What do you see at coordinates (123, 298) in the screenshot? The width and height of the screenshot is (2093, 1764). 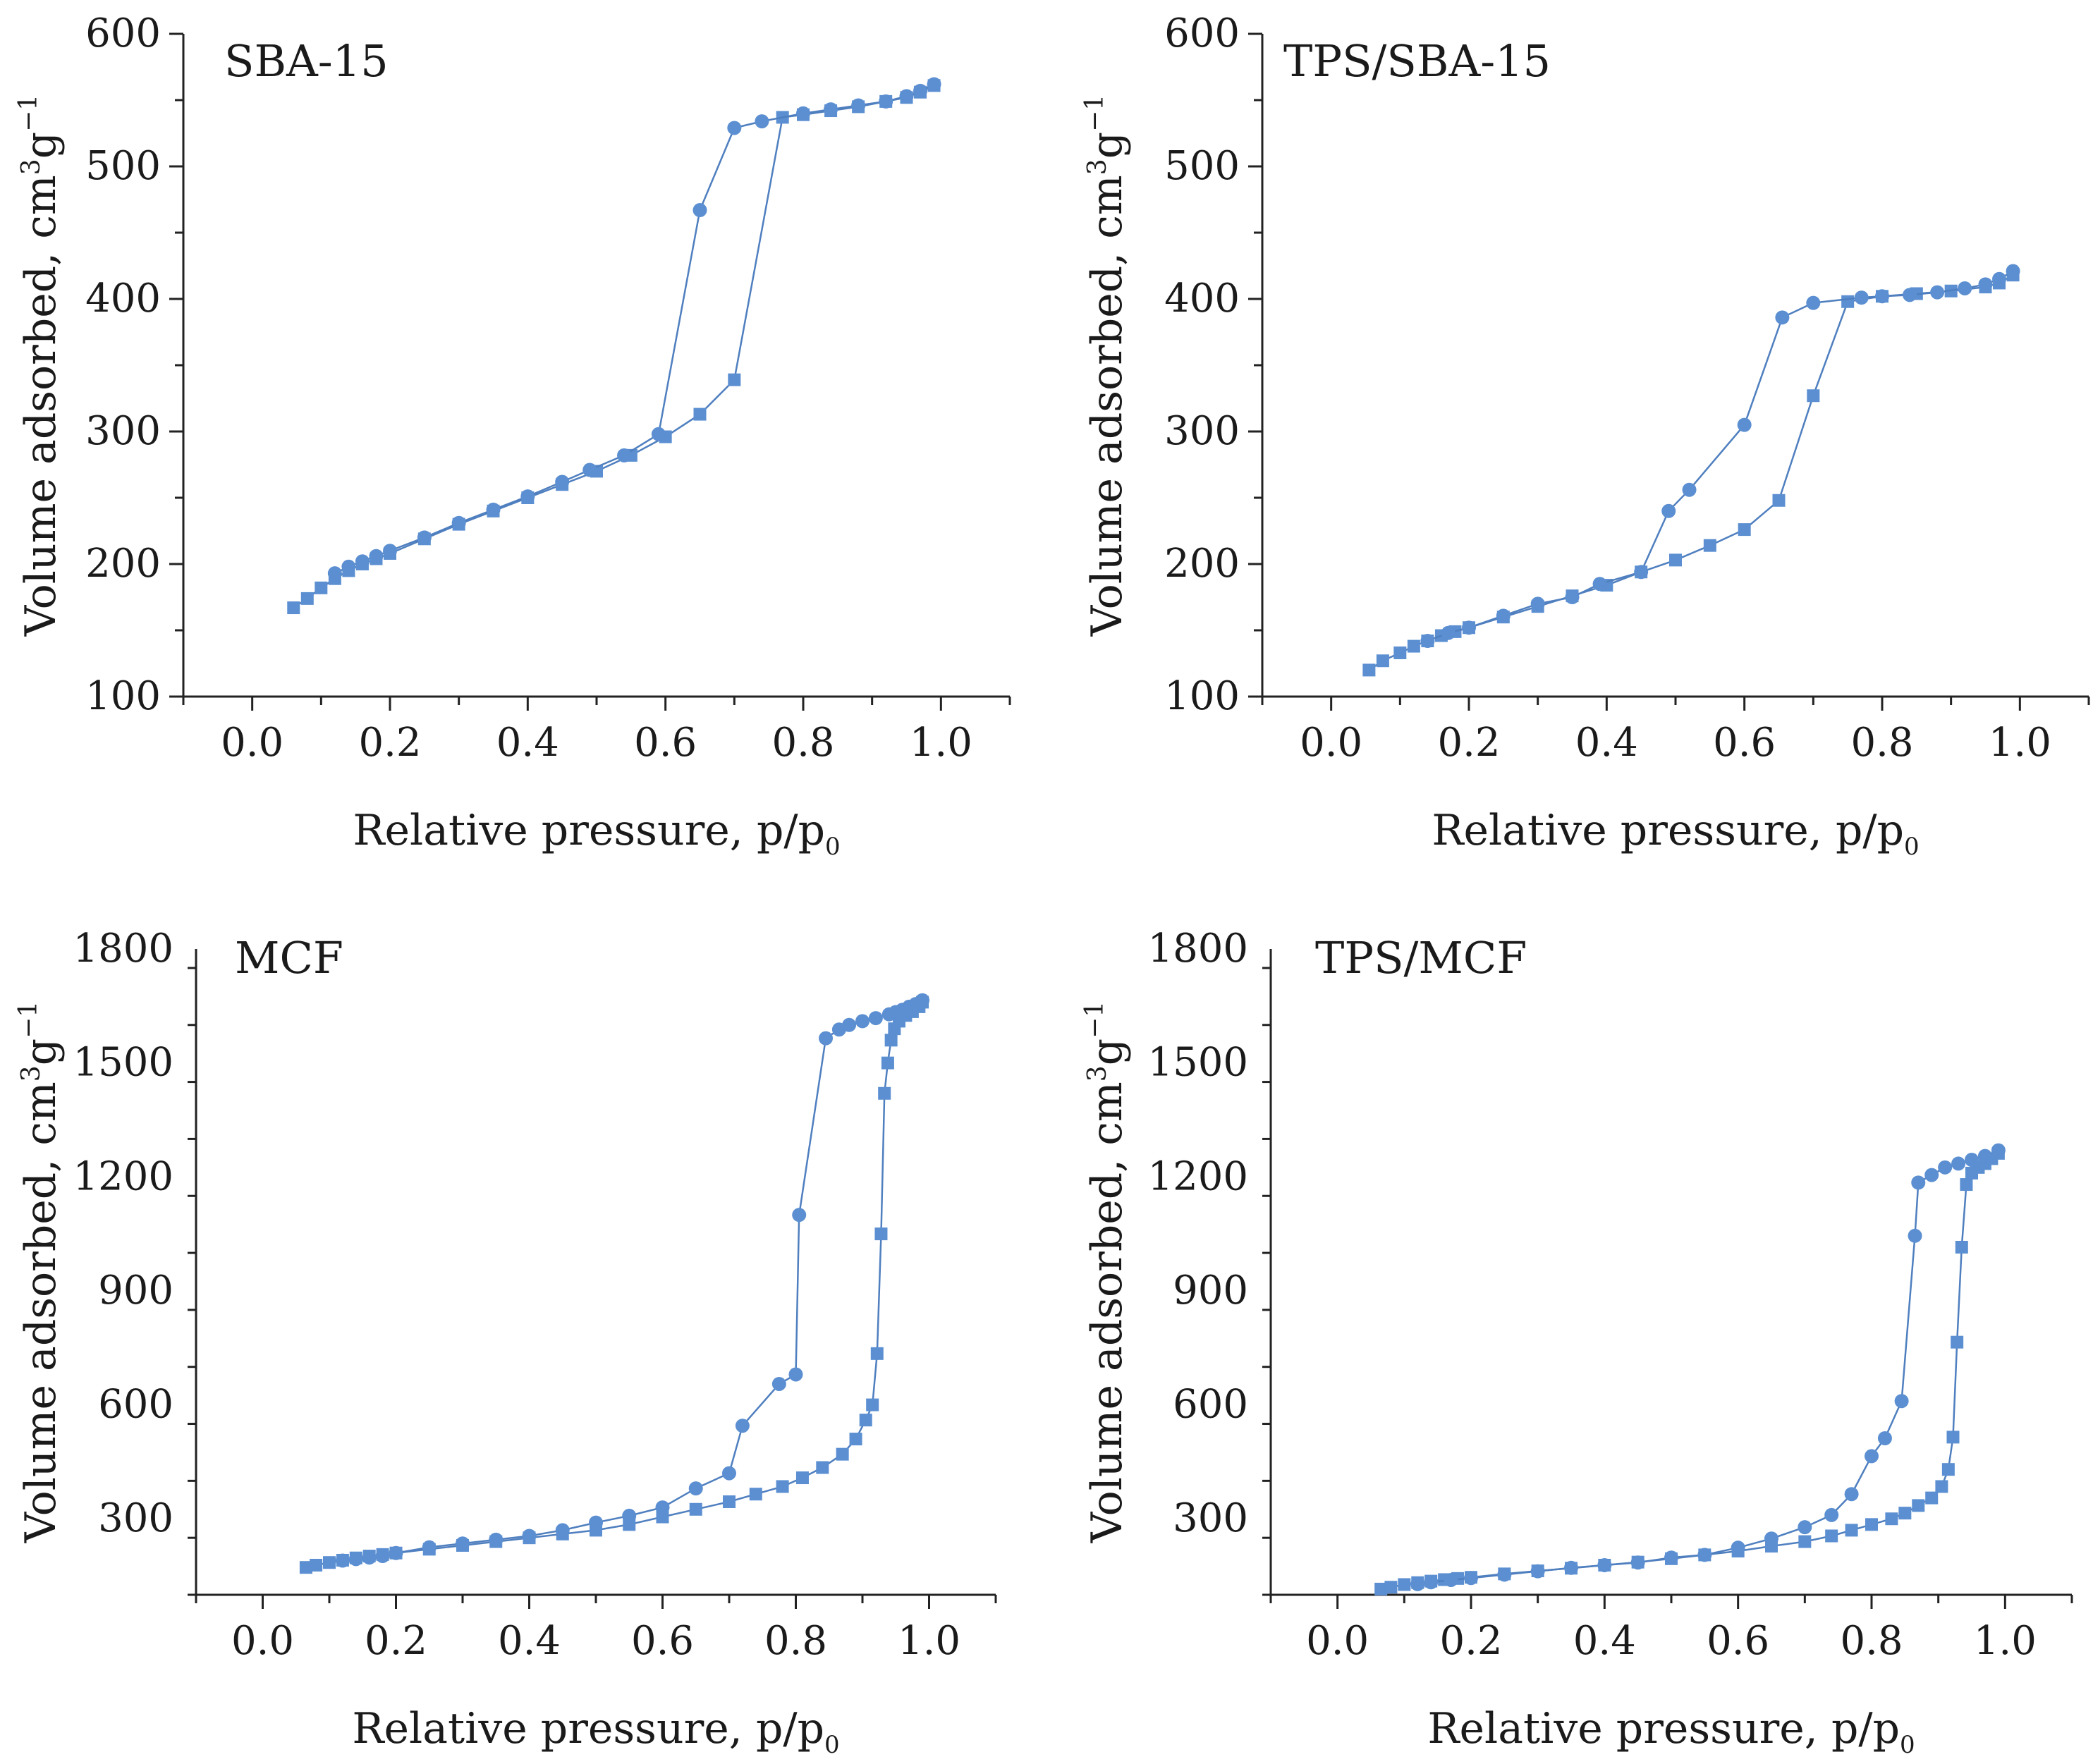 I see `y-tick-label: 400` at bounding box center [123, 298].